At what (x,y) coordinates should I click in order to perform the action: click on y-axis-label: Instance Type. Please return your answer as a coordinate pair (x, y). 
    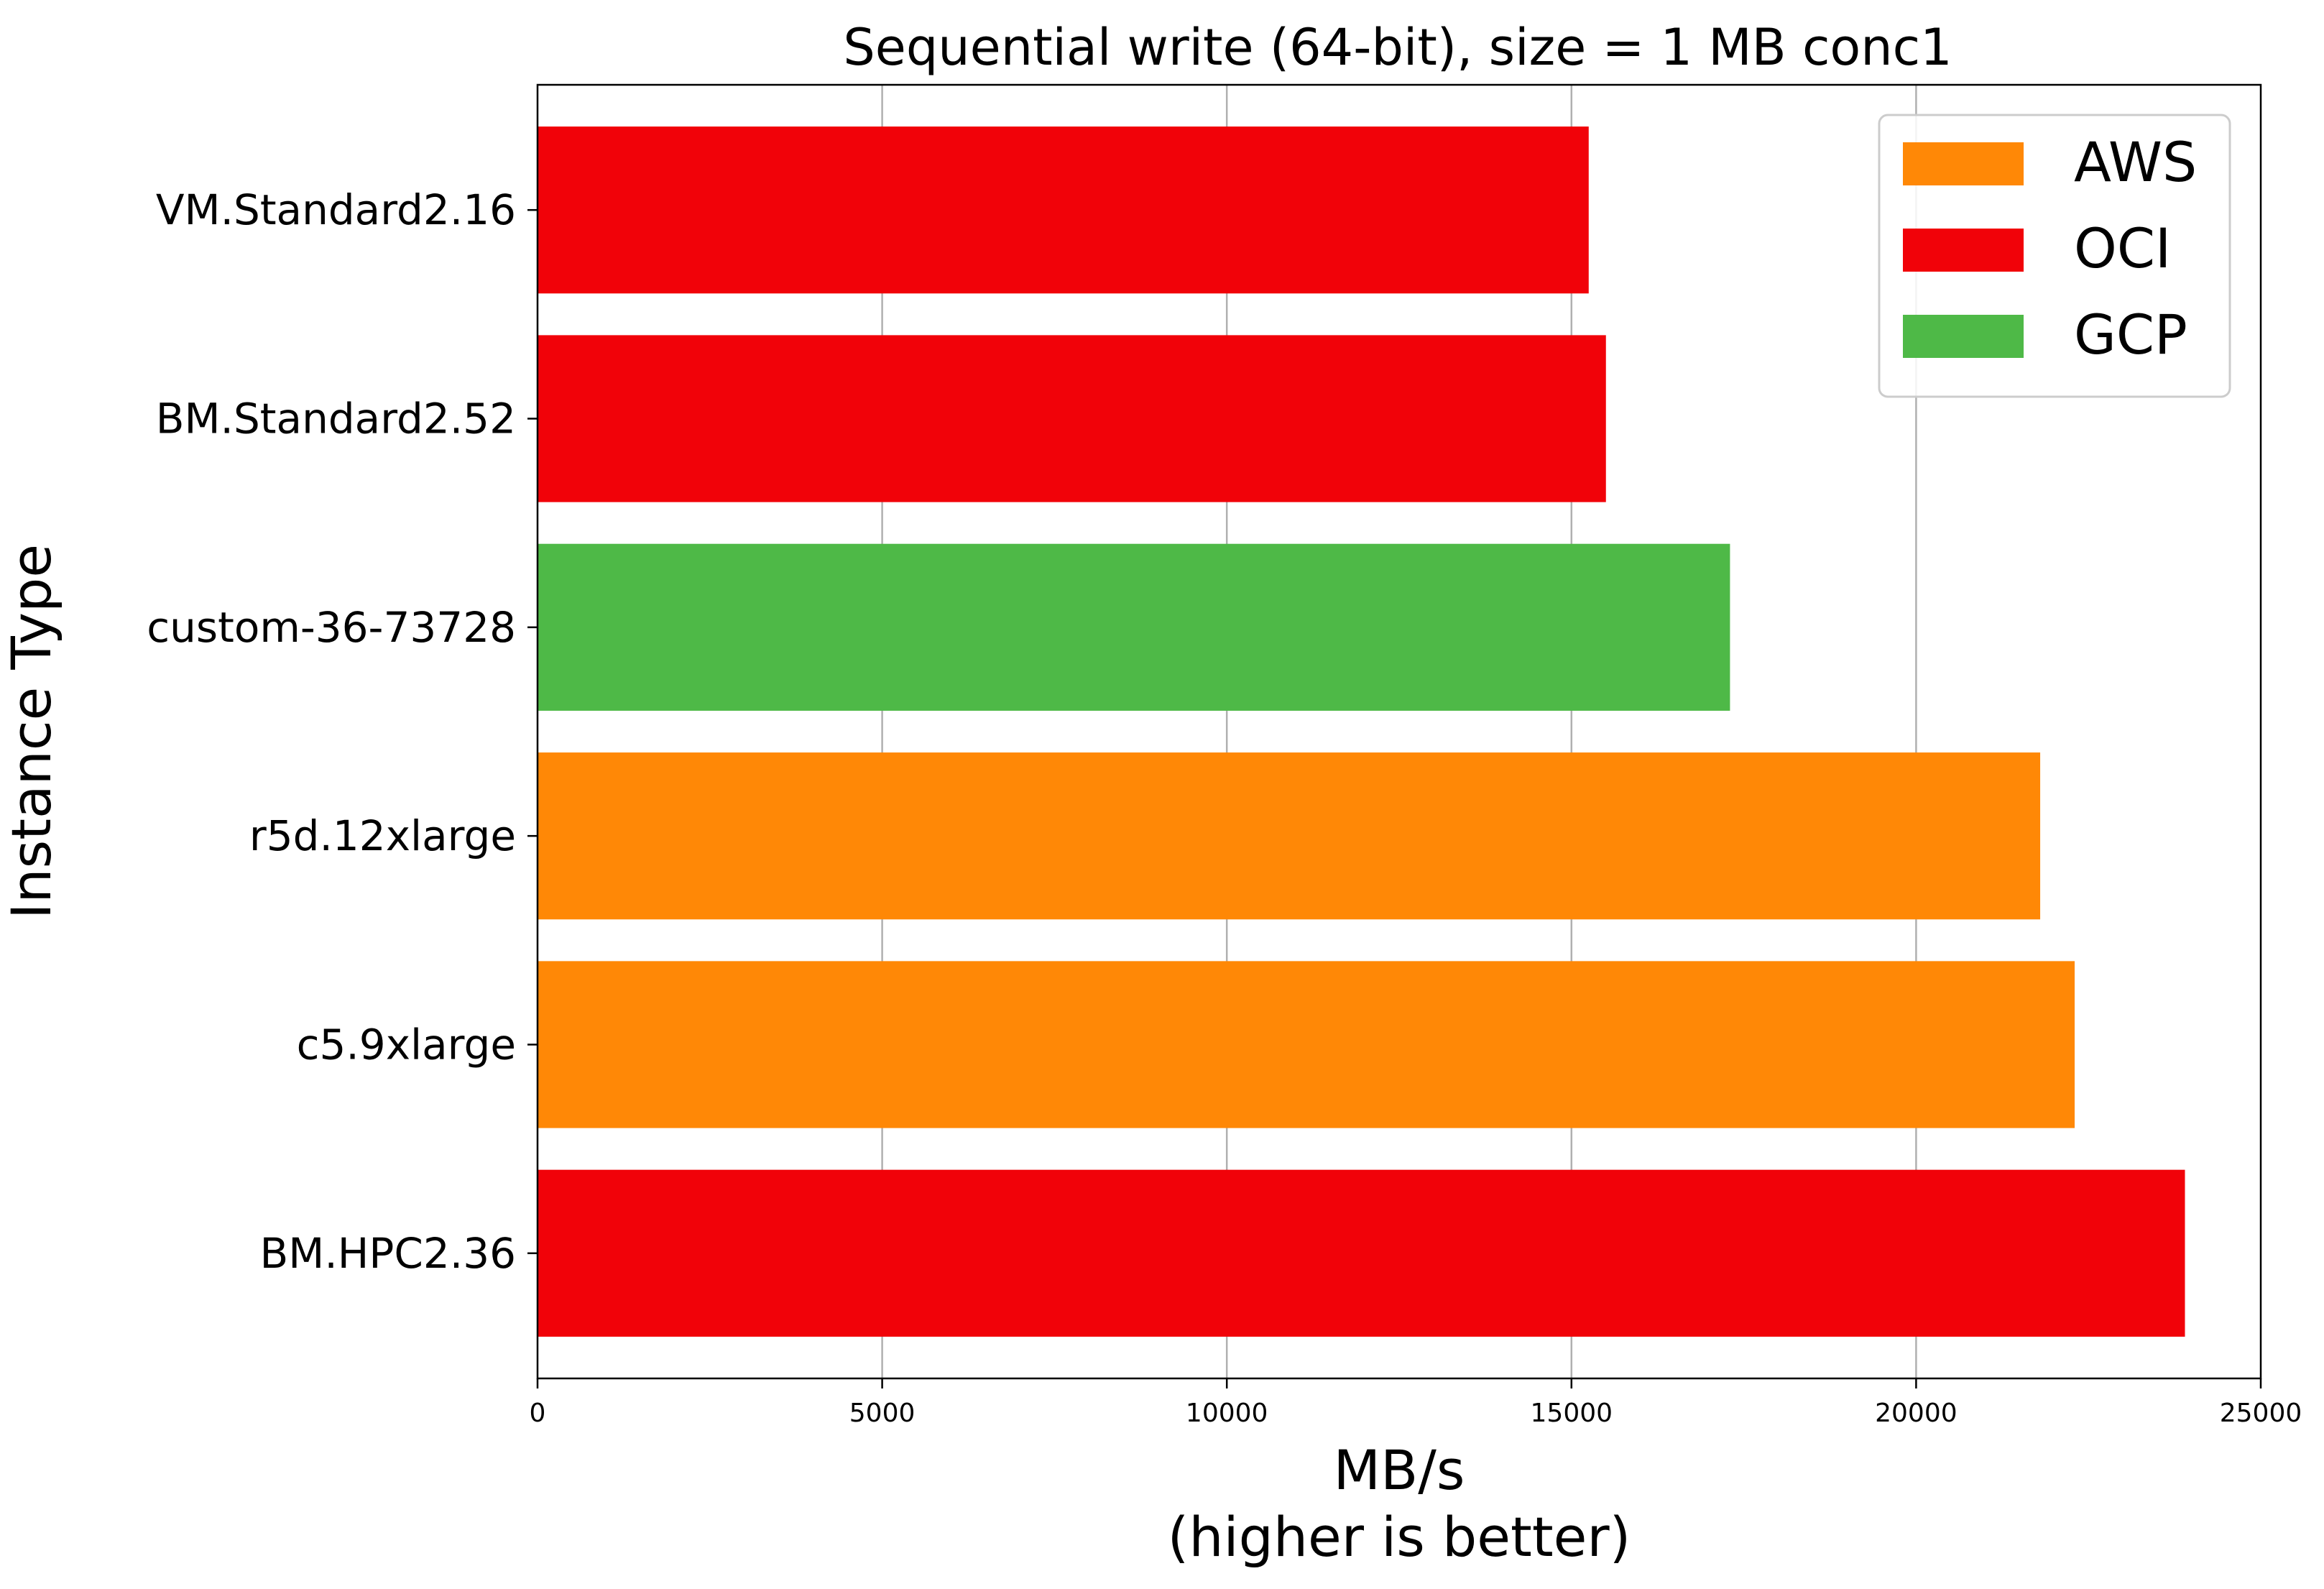
    Looking at the image, I should click on (31, 731).